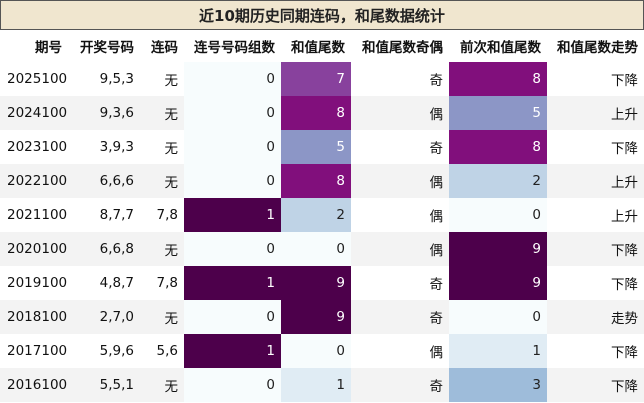 The image size is (644, 403). I want to click on header-parity: 和值尾数奇偶, so click(402, 48).